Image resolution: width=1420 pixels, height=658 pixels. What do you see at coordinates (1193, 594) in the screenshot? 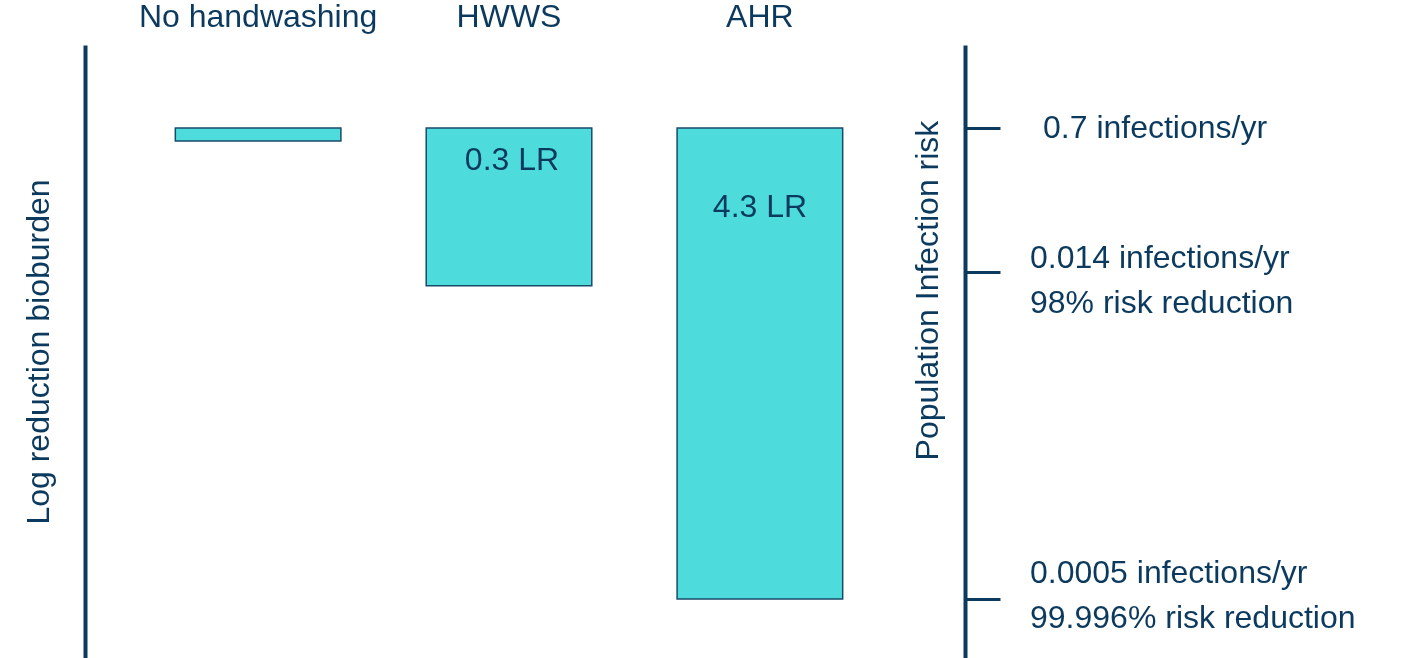
I see `text: 0.0005 infections/yr 99.996% risk reduction` at bounding box center [1193, 594].